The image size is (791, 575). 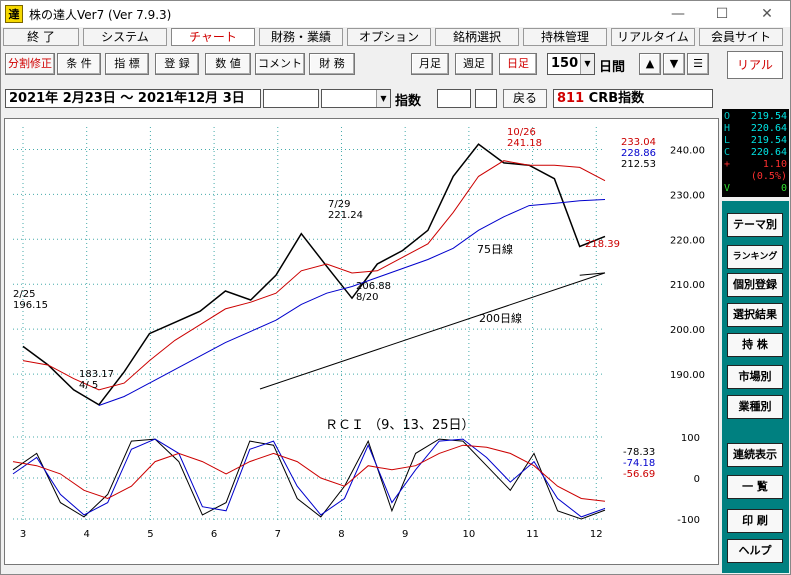 I want to click on theme-button: テーマ別, so click(x=755, y=225).